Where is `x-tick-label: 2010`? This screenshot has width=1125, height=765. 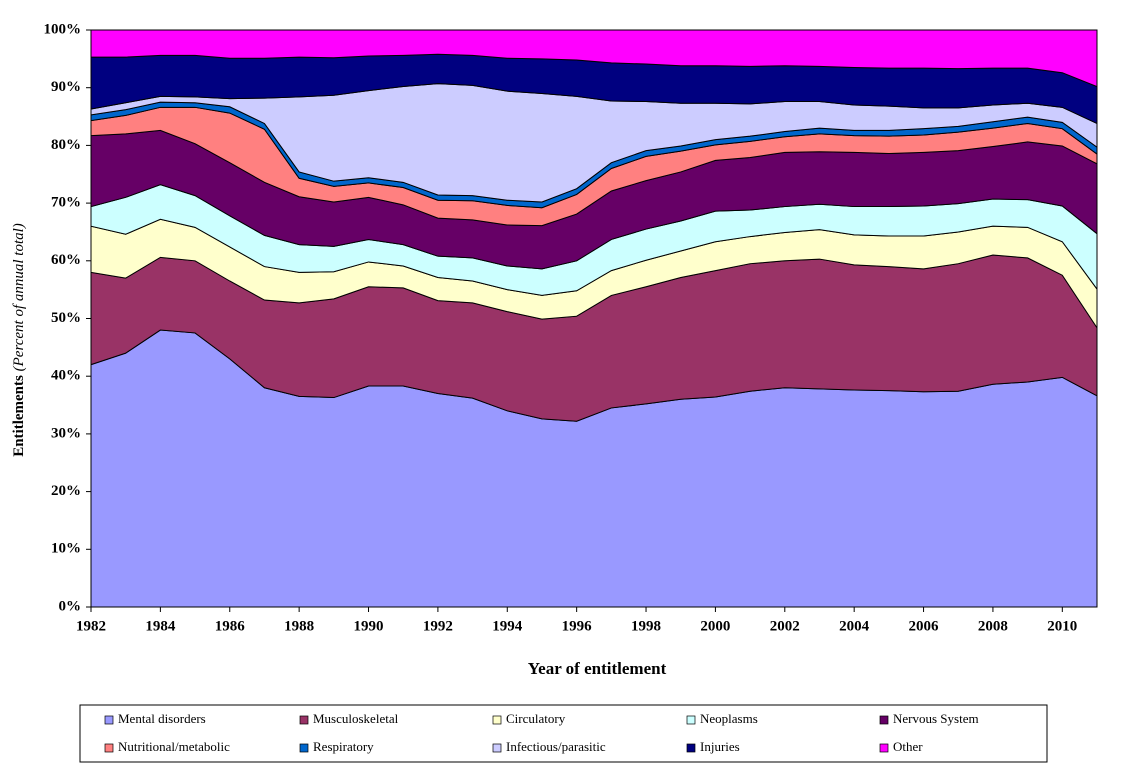
x-tick-label: 2010 is located at coordinates (1062, 626).